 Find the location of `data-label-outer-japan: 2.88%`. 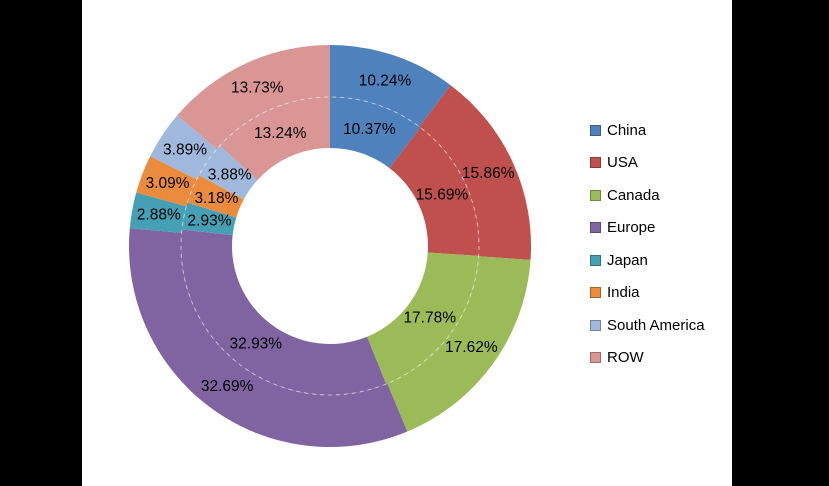

data-label-outer-japan: 2.88% is located at coordinates (159, 215).